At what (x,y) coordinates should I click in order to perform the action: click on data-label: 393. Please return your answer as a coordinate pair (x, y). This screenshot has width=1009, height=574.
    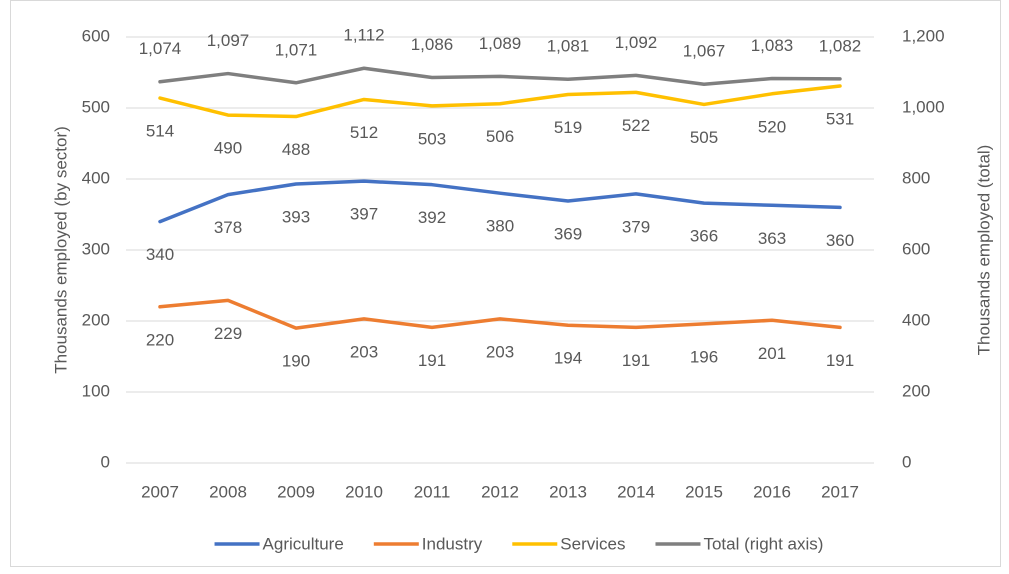
    Looking at the image, I should click on (296, 216).